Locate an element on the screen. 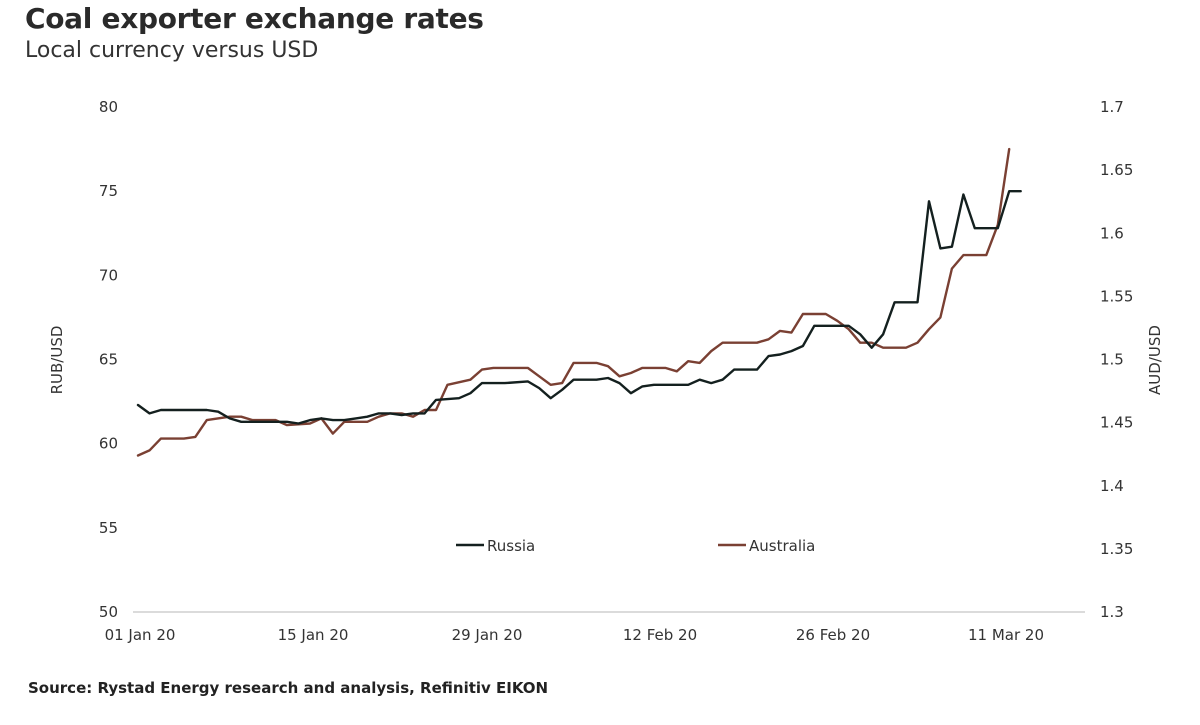 This screenshot has height=725, width=1200. right-tick-label: 1.35 is located at coordinates (1116, 549).